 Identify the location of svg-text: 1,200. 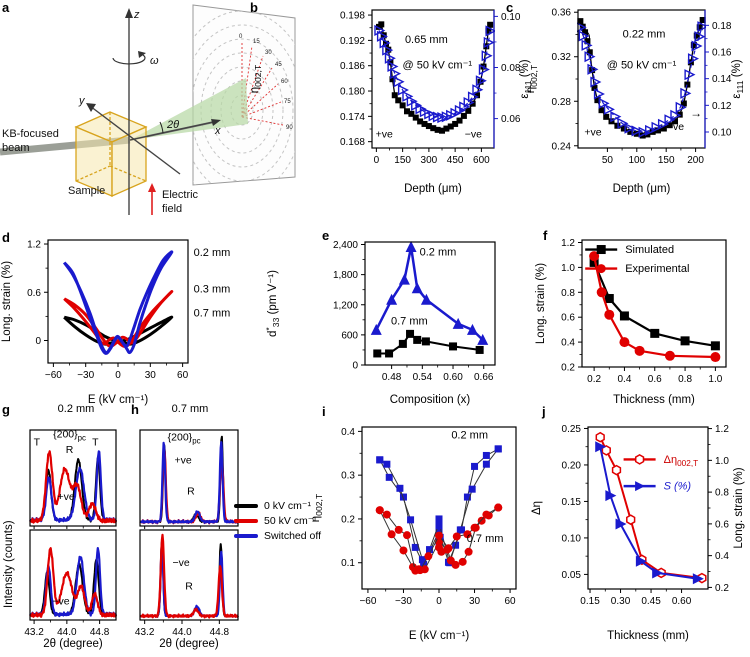
(345, 305).